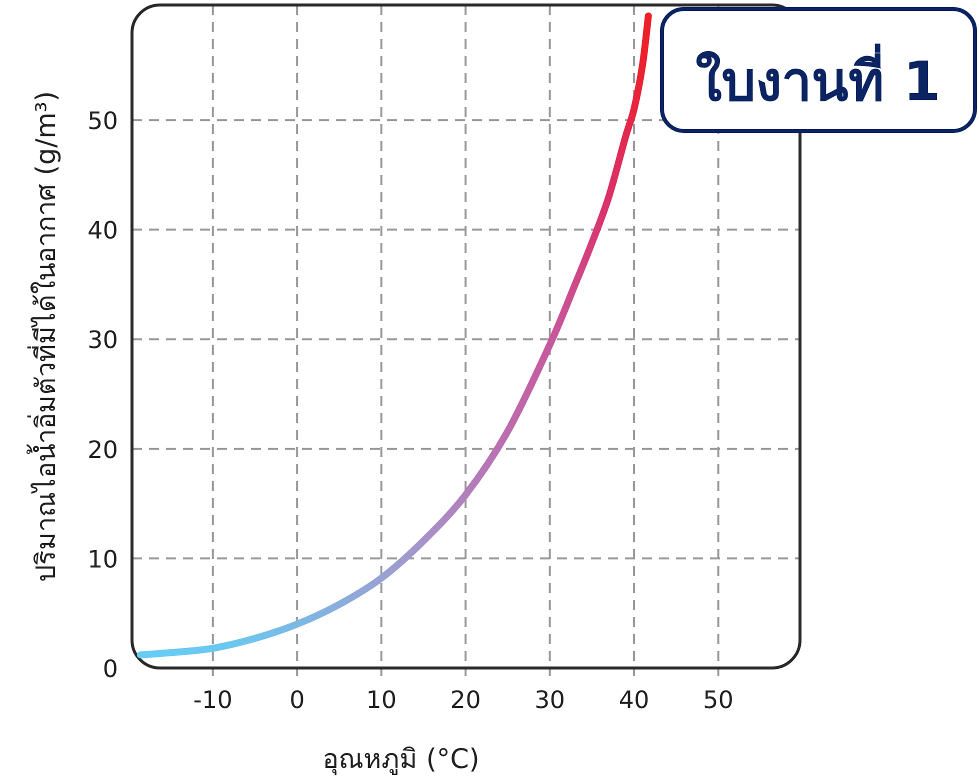 This screenshot has width=979, height=782. What do you see at coordinates (102, 450) in the screenshot?
I see `y-tick-label: 20` at bounding box center [102, 450].